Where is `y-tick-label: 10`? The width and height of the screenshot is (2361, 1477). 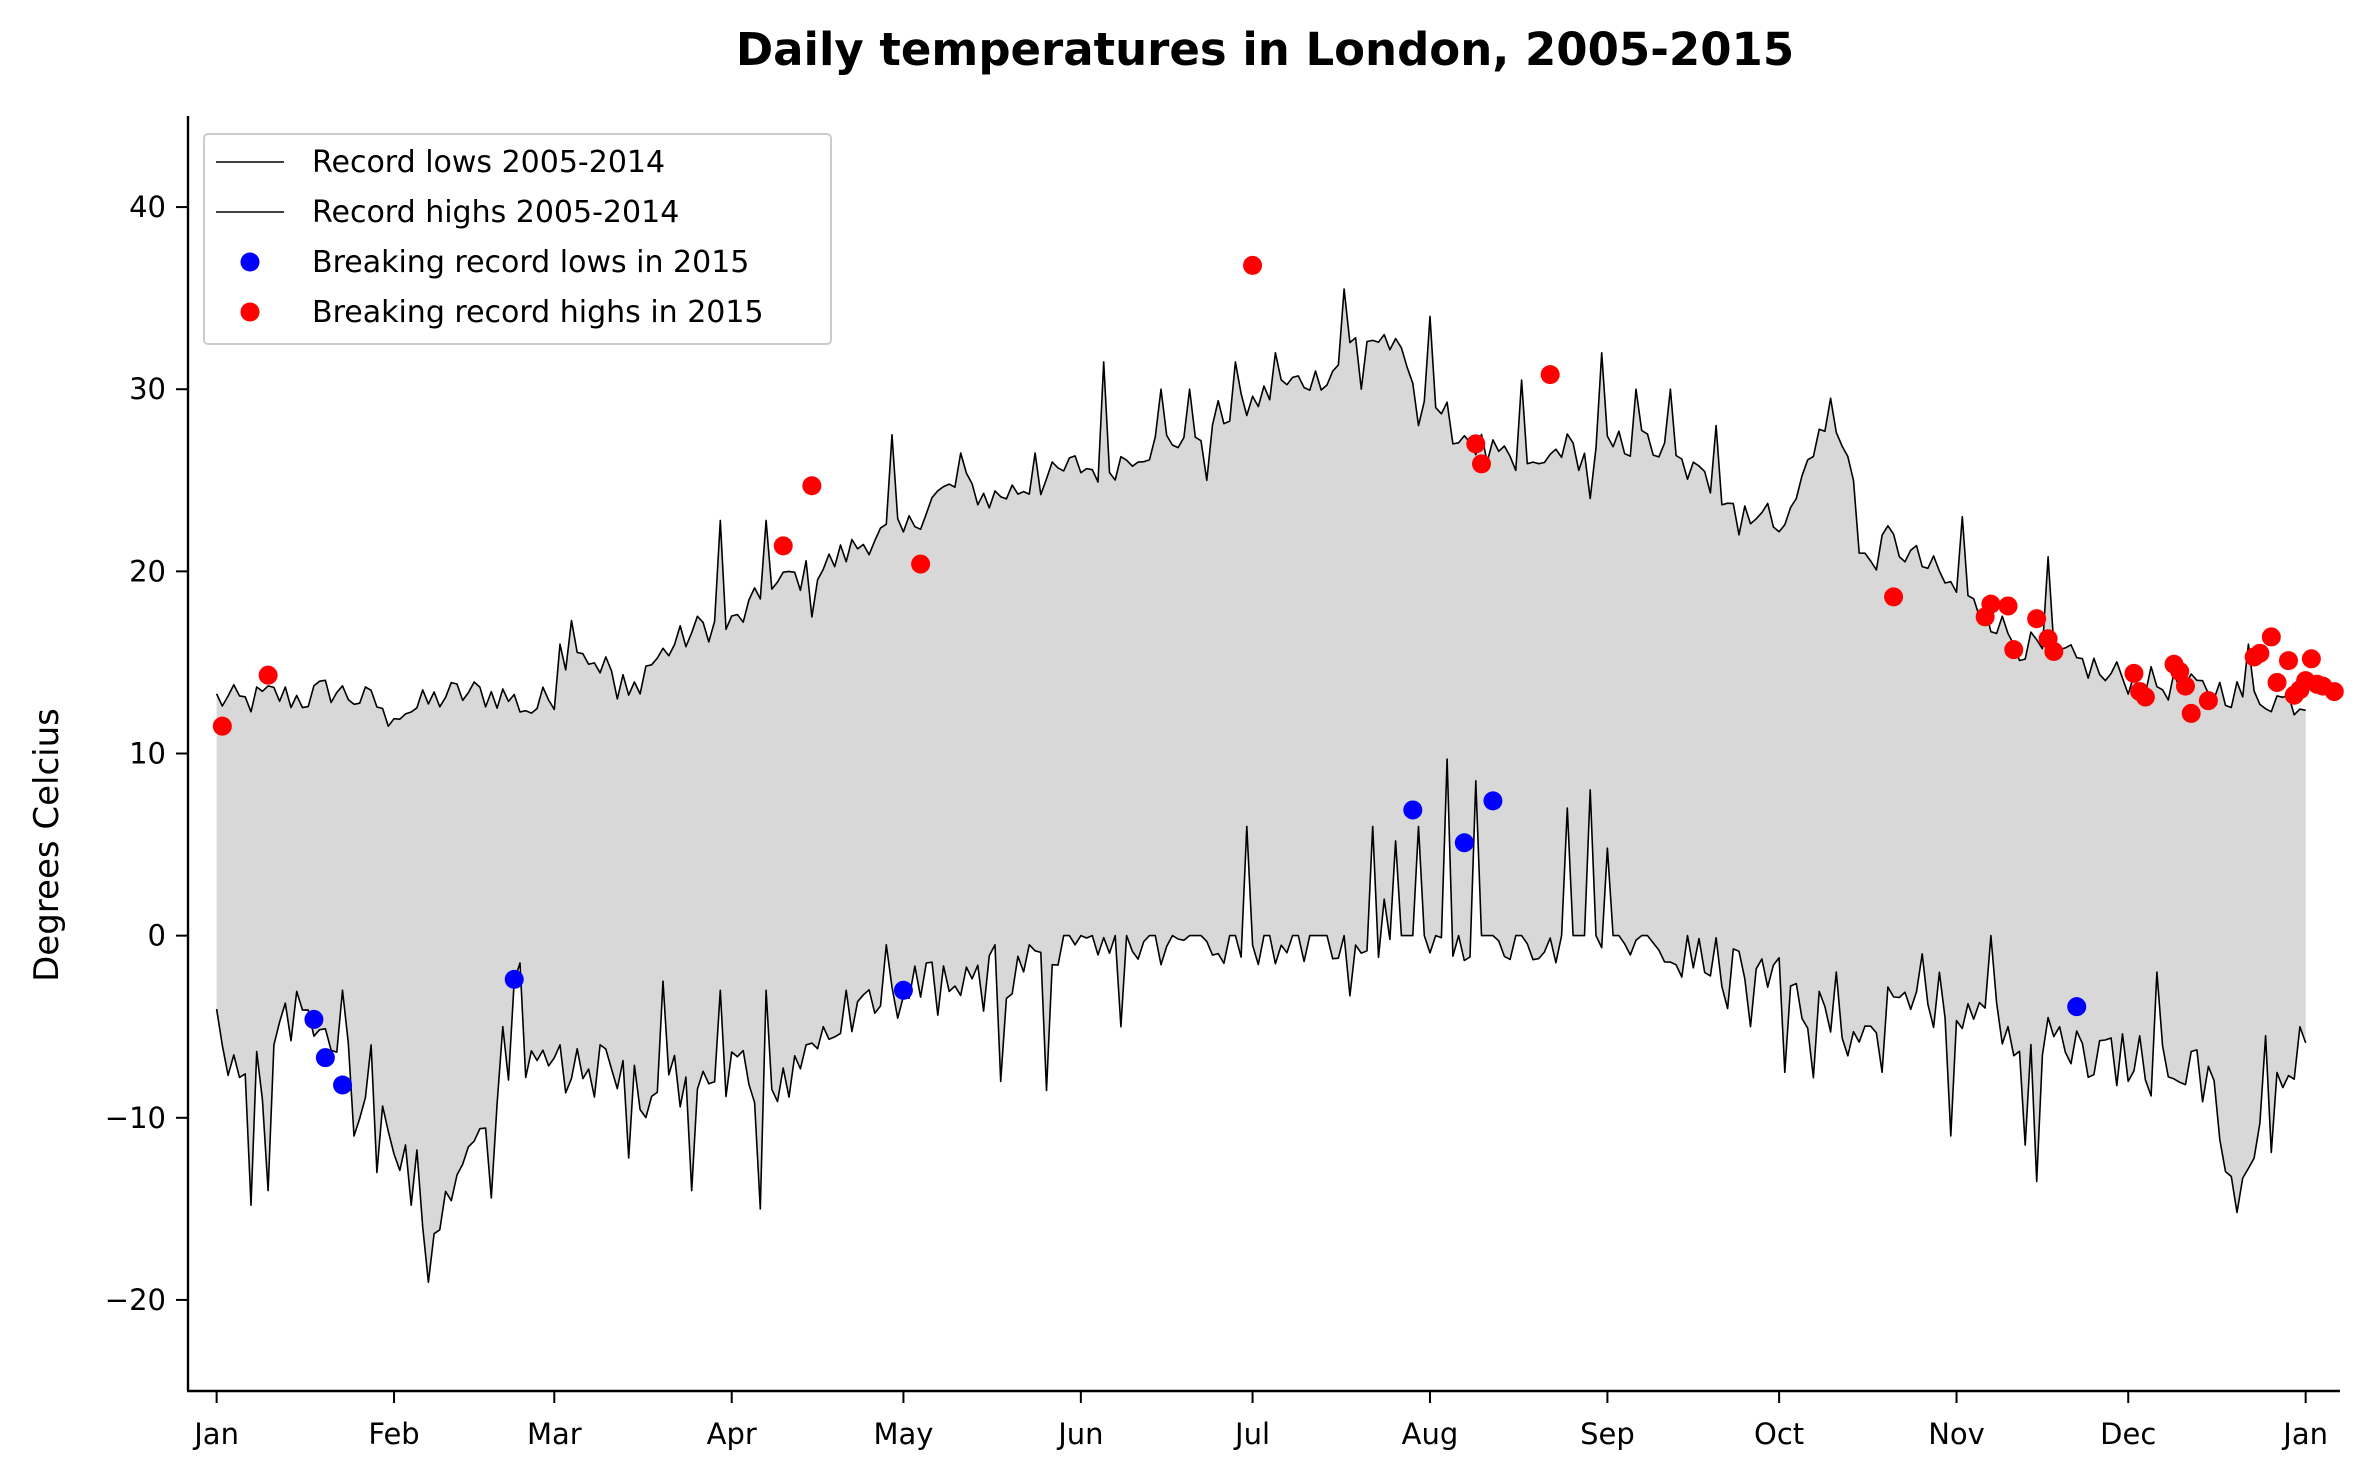 y-tick-label: 10 is located at coordinates (147, 754).